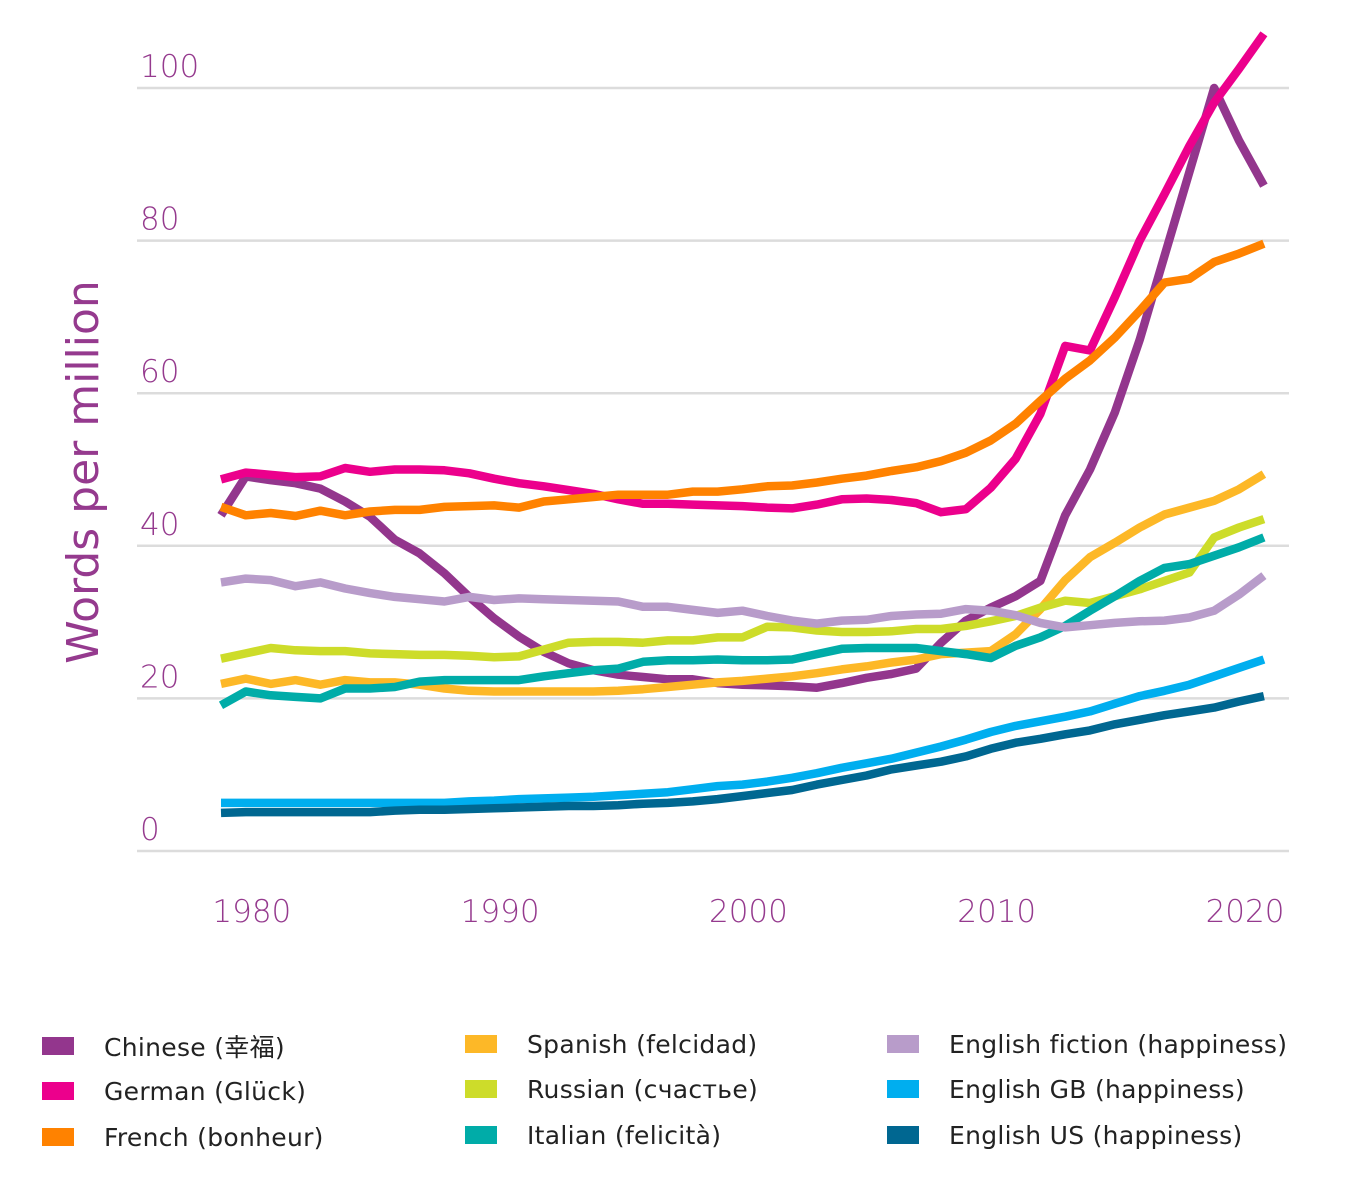 The image size is (1350, 1180). What do you see at coordinates (996, 912) in the screenshot?
I see `x-tick-label: 2010` at bounding box center [996, 912].